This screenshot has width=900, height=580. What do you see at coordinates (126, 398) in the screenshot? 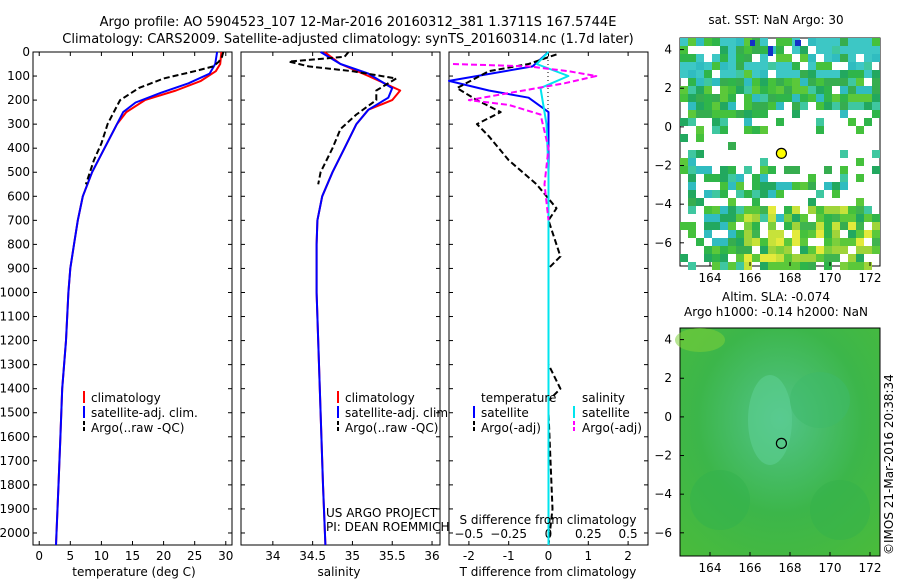
I see `legend-climatology: climatology` at bounding box center [126, 398].